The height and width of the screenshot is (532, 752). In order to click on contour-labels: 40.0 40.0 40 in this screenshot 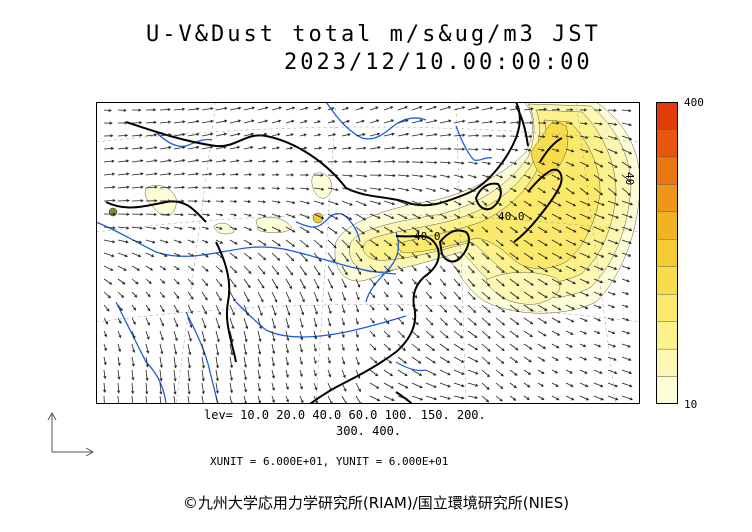, I will do `click(525, 207)`.